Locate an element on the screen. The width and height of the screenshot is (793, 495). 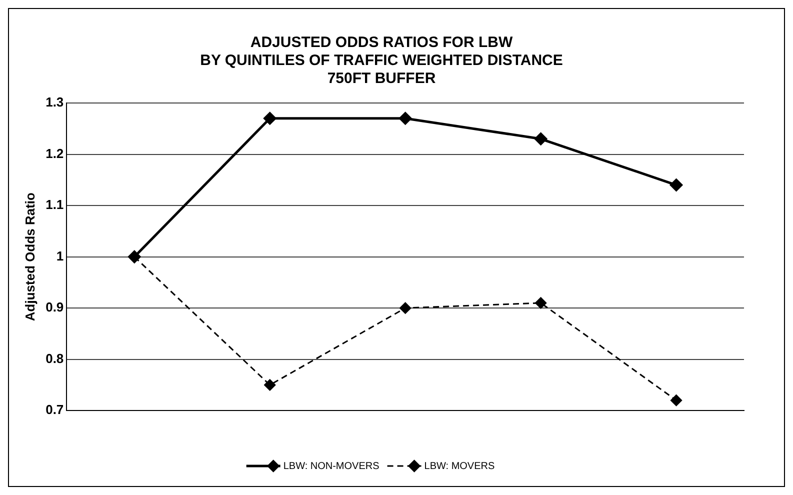
y-tick-label: 1 is located at coordinates (60, 256).